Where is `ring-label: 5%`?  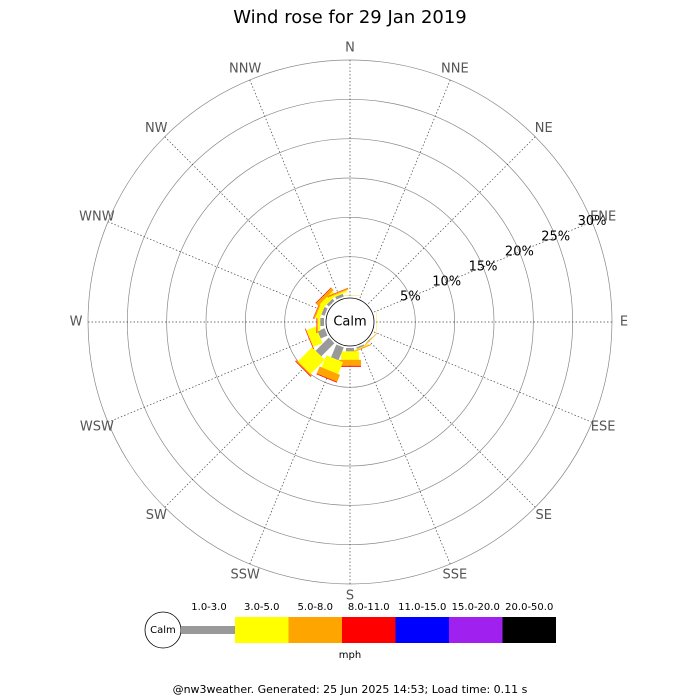
ring-label: 5% is located at coordinates (410, 296).